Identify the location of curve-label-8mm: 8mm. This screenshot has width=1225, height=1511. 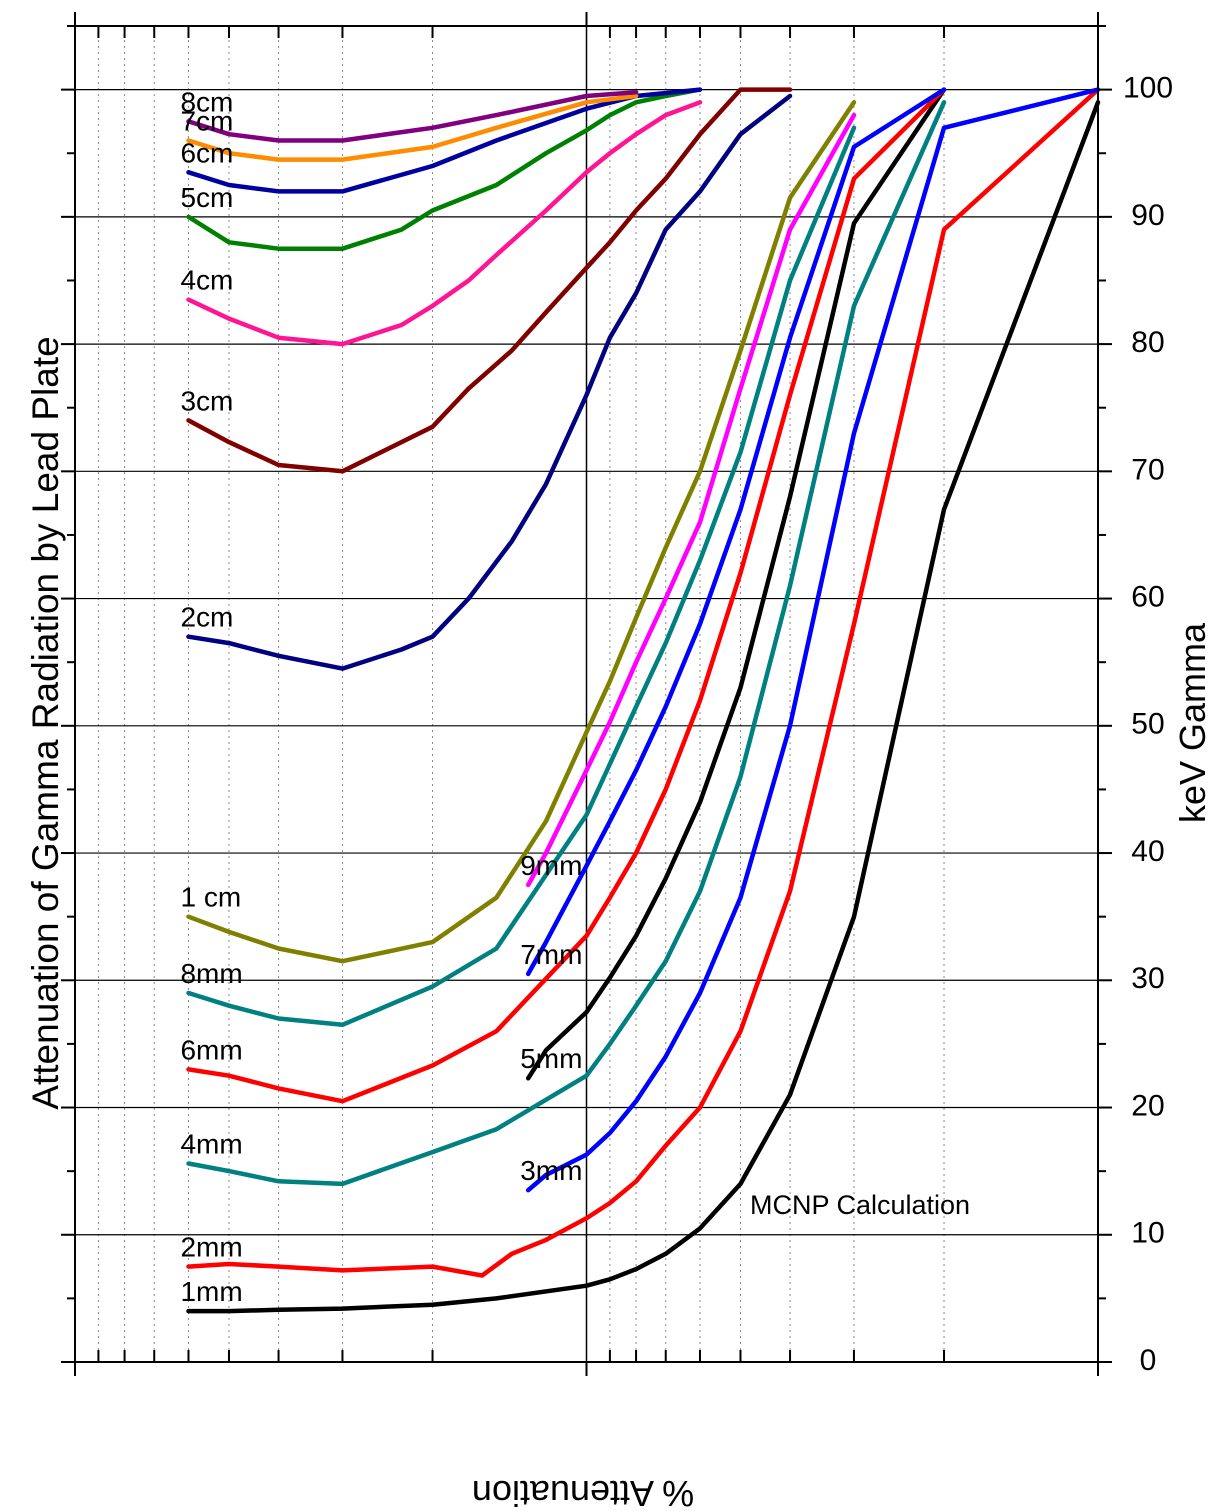
(211, 973).